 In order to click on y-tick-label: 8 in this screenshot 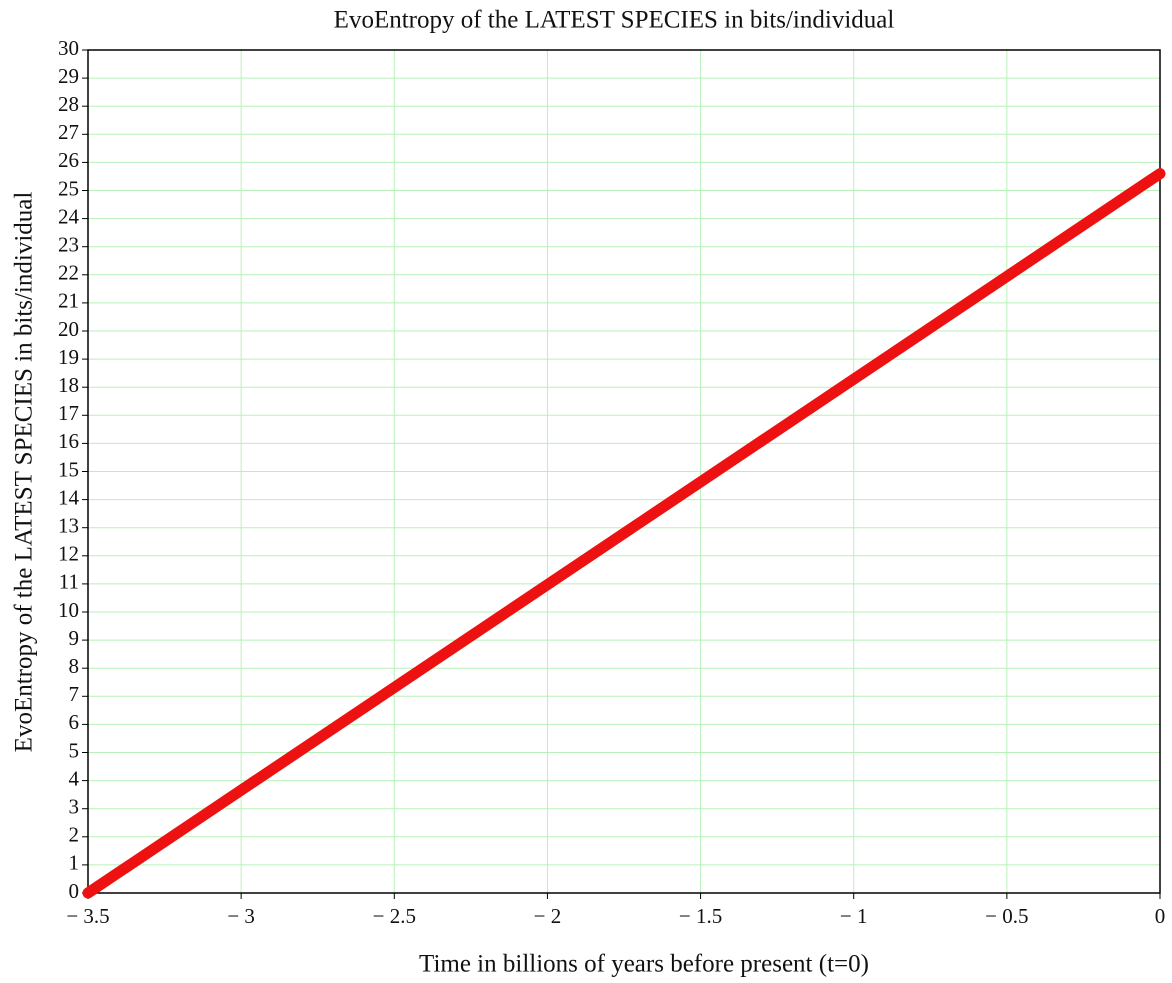, I will do `click(74, 666)`.